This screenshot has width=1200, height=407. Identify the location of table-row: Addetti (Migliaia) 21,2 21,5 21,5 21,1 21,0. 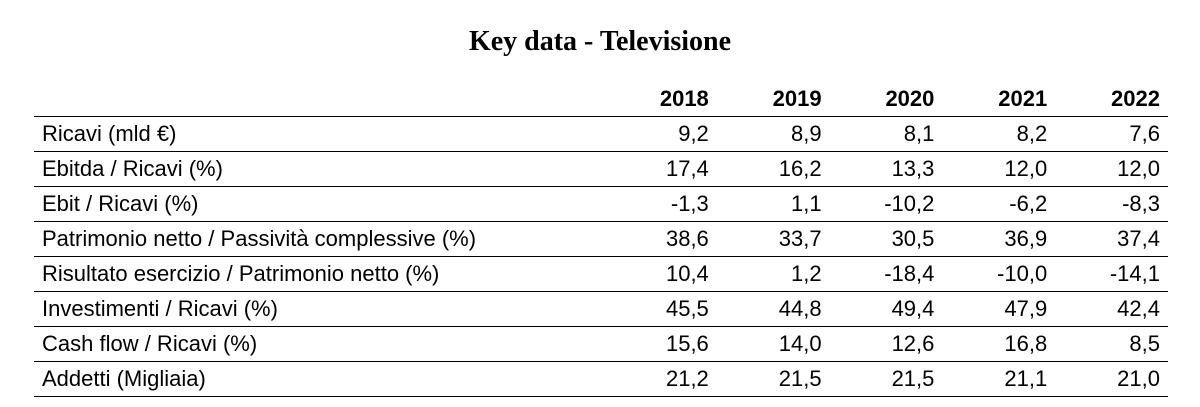
(601, 379).